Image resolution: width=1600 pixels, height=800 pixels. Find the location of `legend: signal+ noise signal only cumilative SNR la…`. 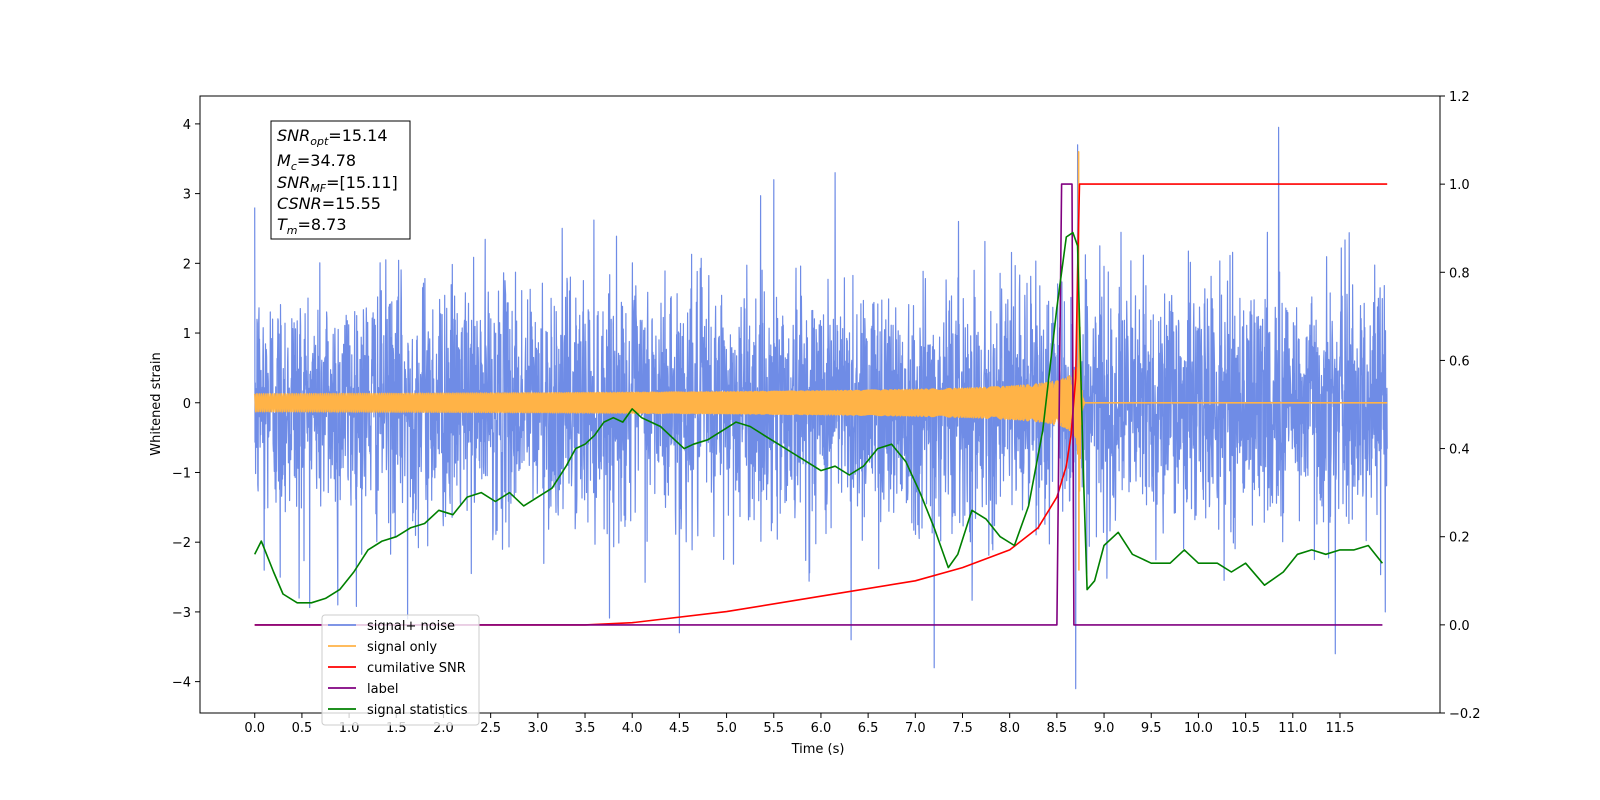

legend: signal+ noise signal only cumilative SNR la… is located at coordinates (400, 670).